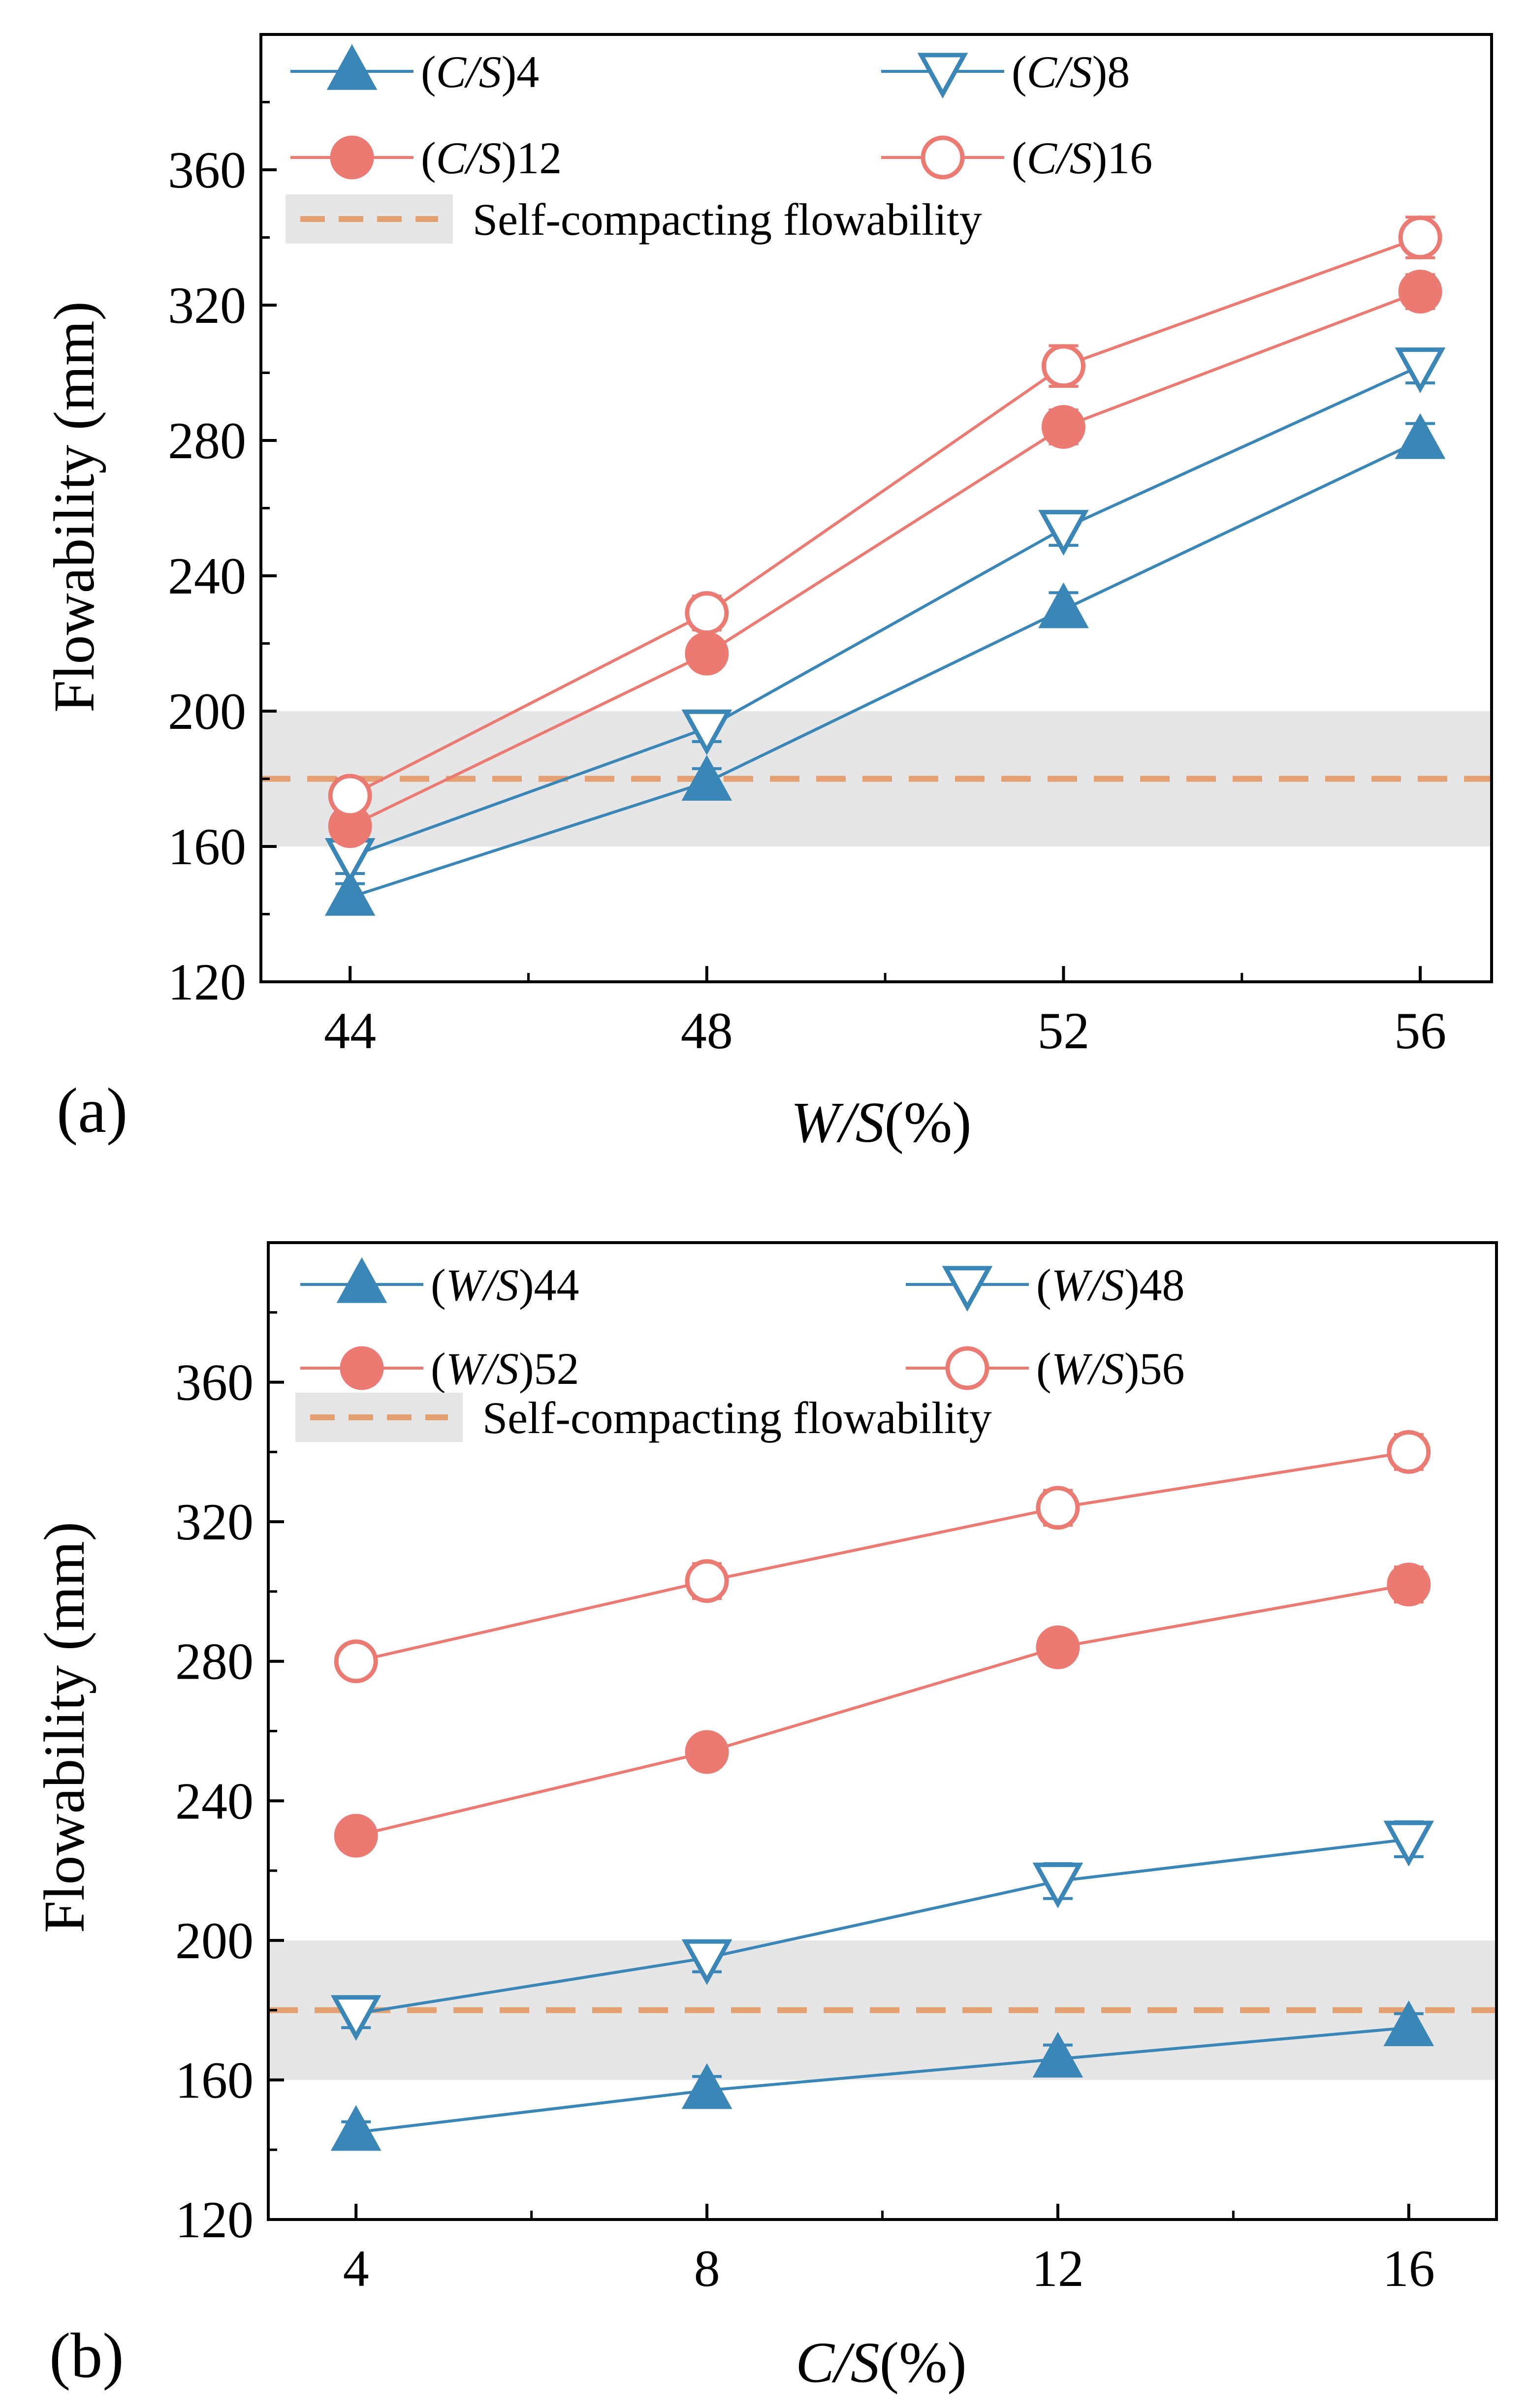 The width and height of the screenshot is (1528, 2408). What do you see at coordinates (92, 1110) in the screenshot?
I see `panel-label: (a)` at bounding box center [92, 1110].